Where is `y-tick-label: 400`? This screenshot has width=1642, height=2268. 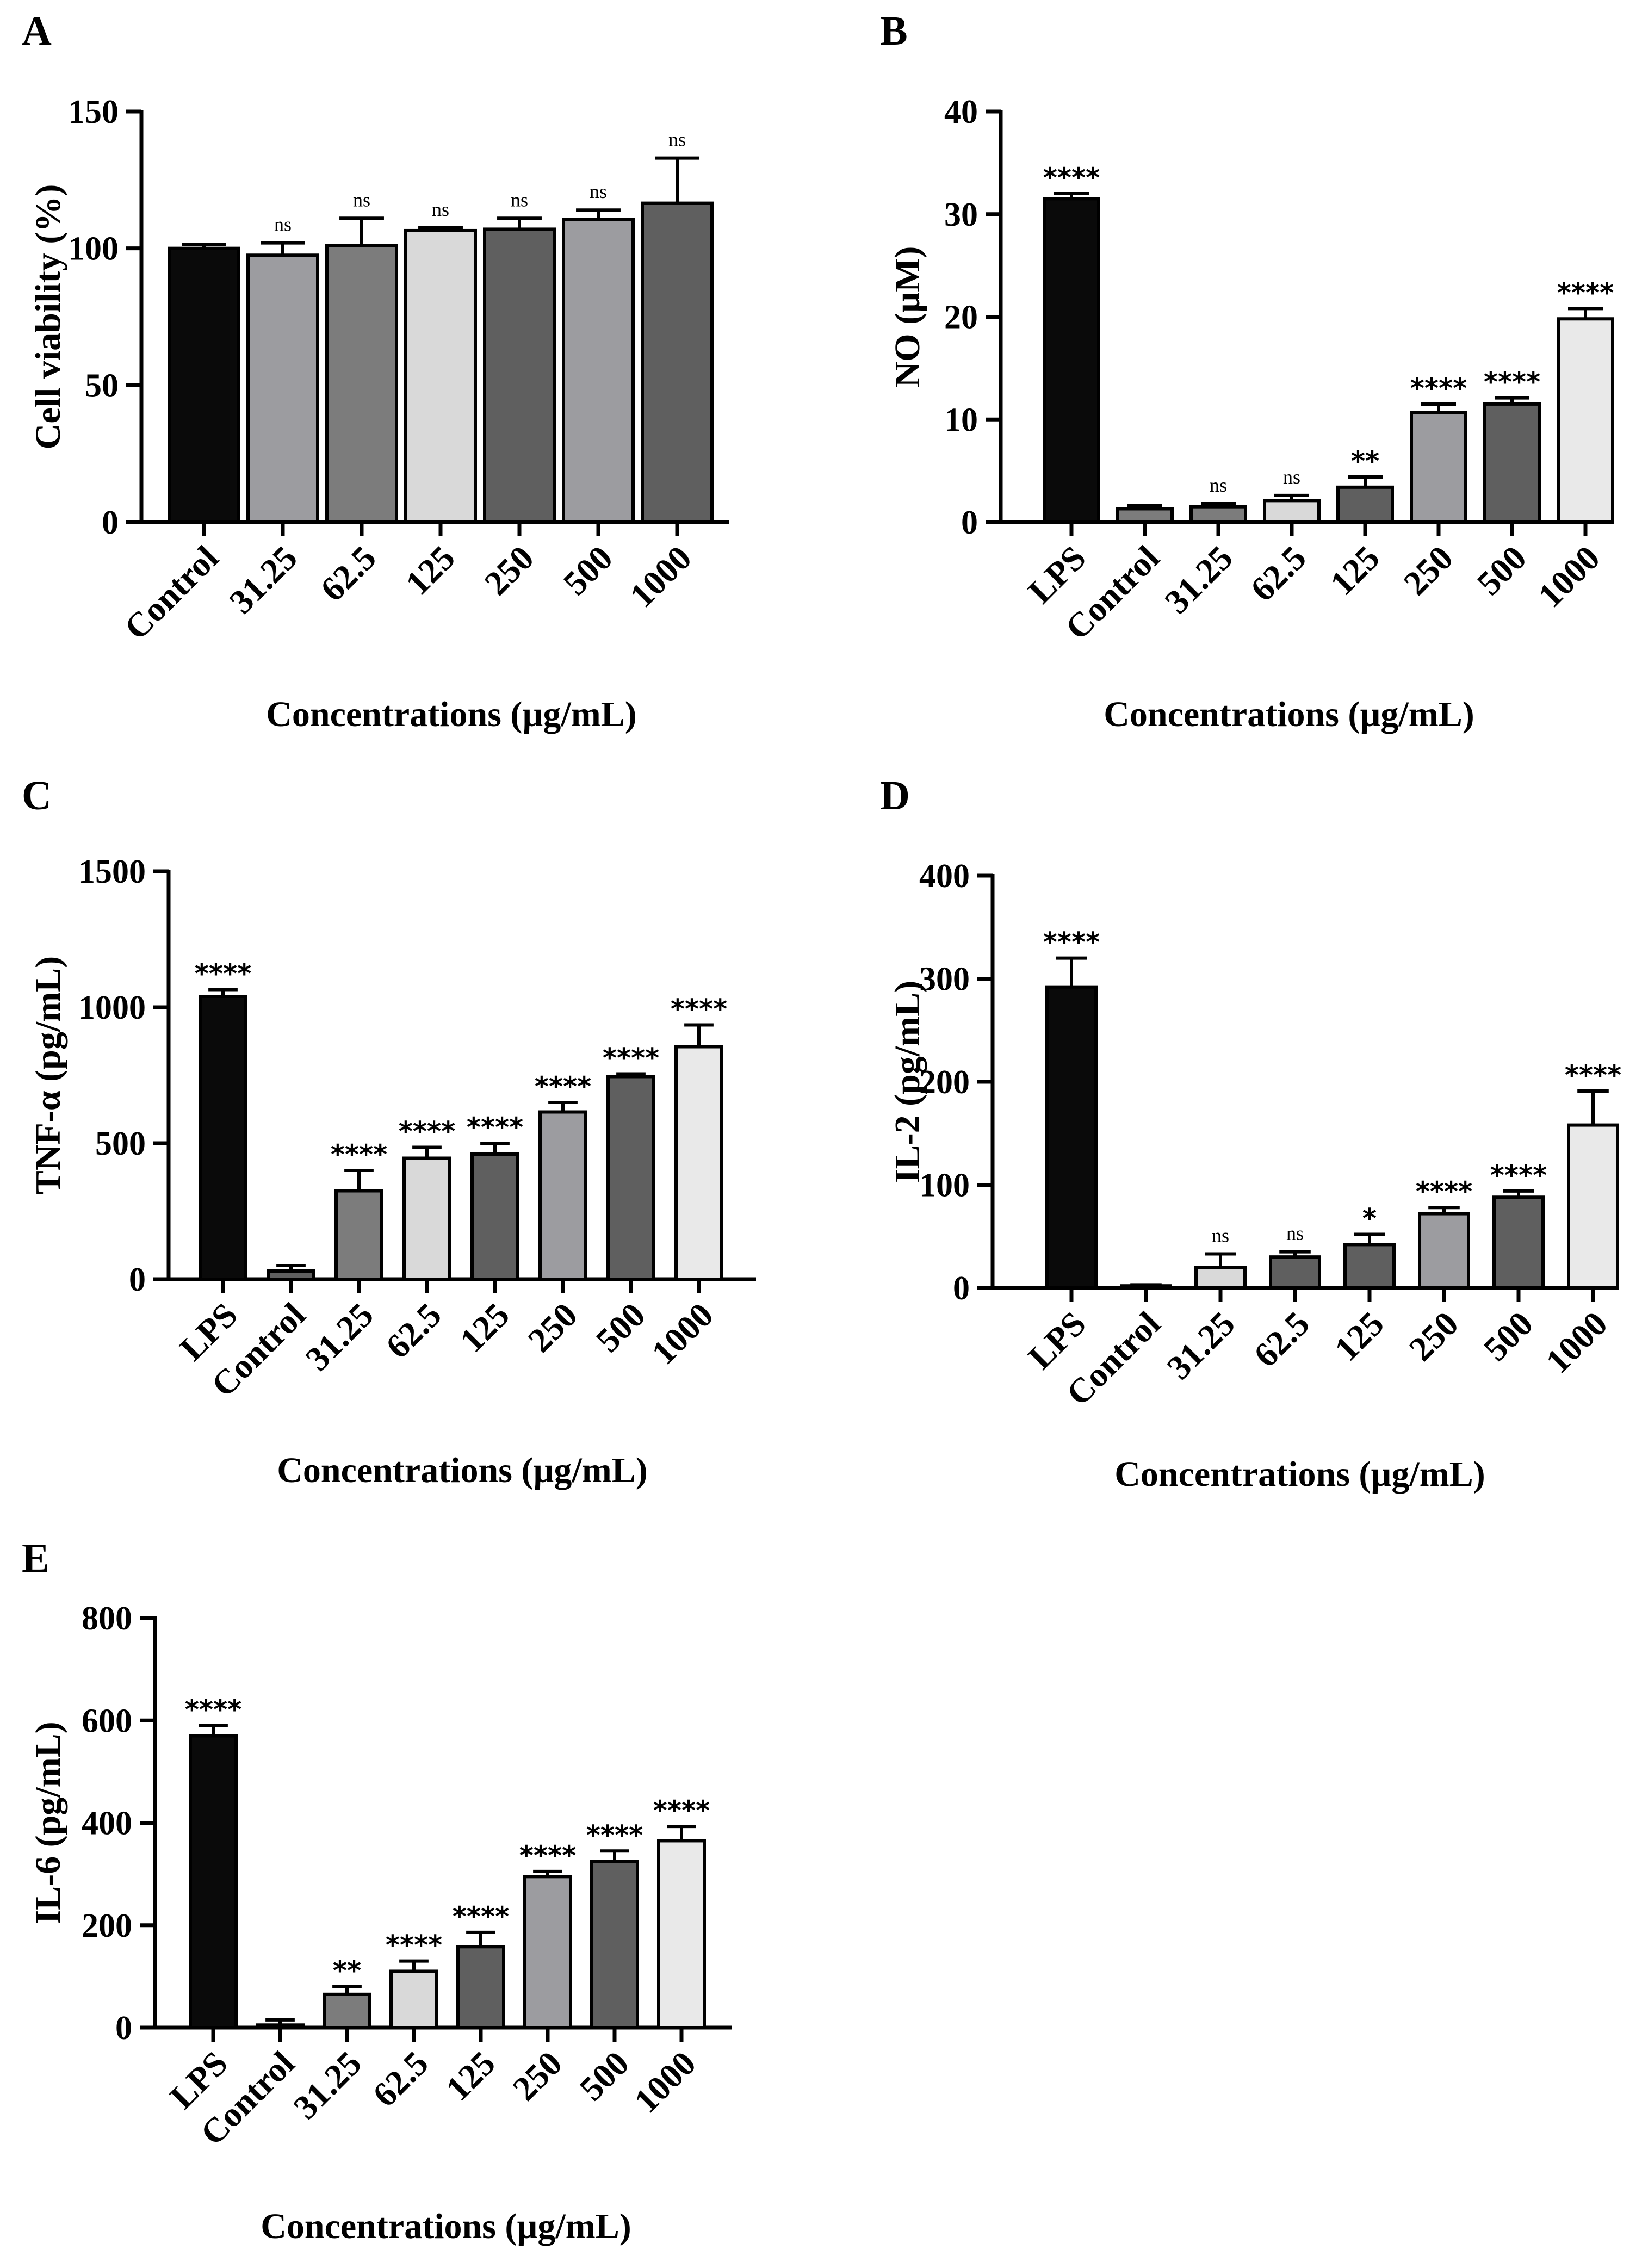
y-tick-label: 400 is located at coordinates (944, 876).